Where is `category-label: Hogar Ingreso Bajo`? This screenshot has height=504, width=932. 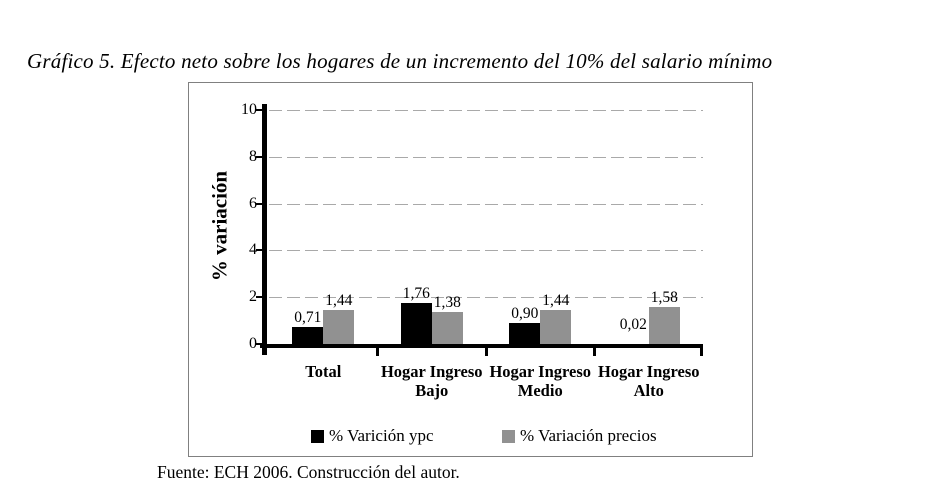 category-label: Hogar Ingreso Bajo is located at coordinates (432, 381).